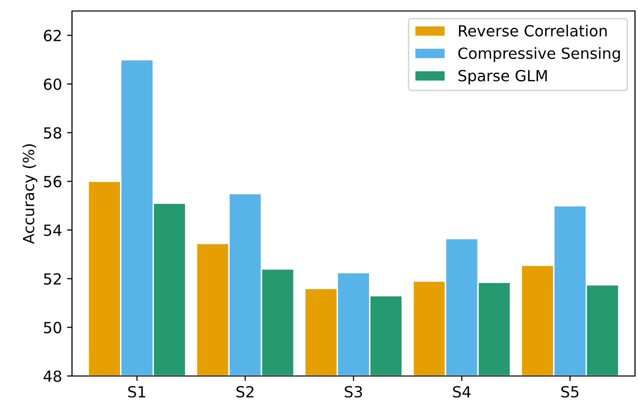 This screenshot has width=638, height=404. Describe the element at coordinates (532, 30) in the screenshot. I see `legend-label: Reverse Correlation` at that location.